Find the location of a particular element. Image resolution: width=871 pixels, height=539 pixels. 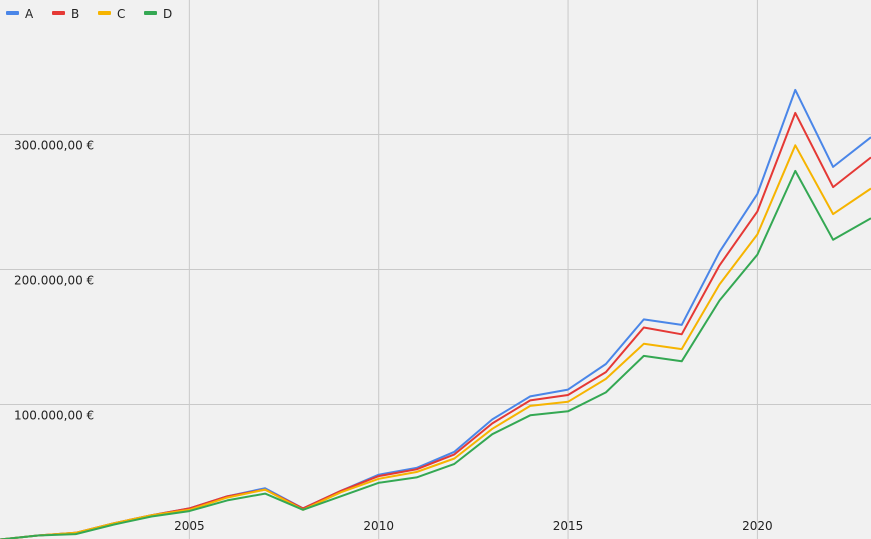

y-tick-label: 100.000,00 € is located at coordinates (54, 416).